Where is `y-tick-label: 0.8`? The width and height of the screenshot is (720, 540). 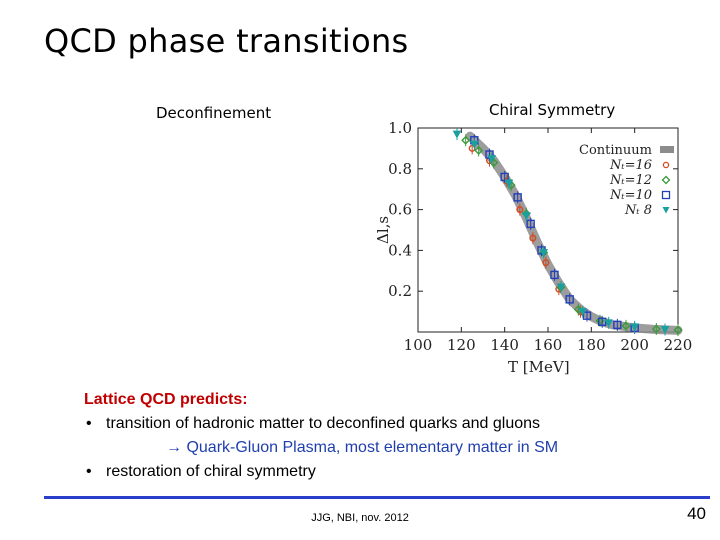 y-tick-label: 0.8 is located at coordinates (400, 169).